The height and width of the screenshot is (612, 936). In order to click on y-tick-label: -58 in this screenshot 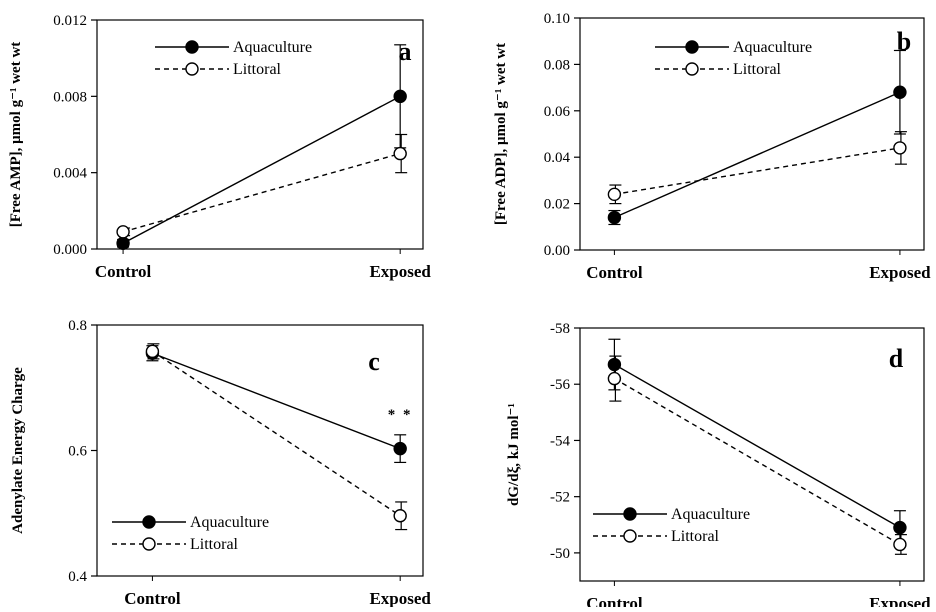, I will do `click(560, 329)`.